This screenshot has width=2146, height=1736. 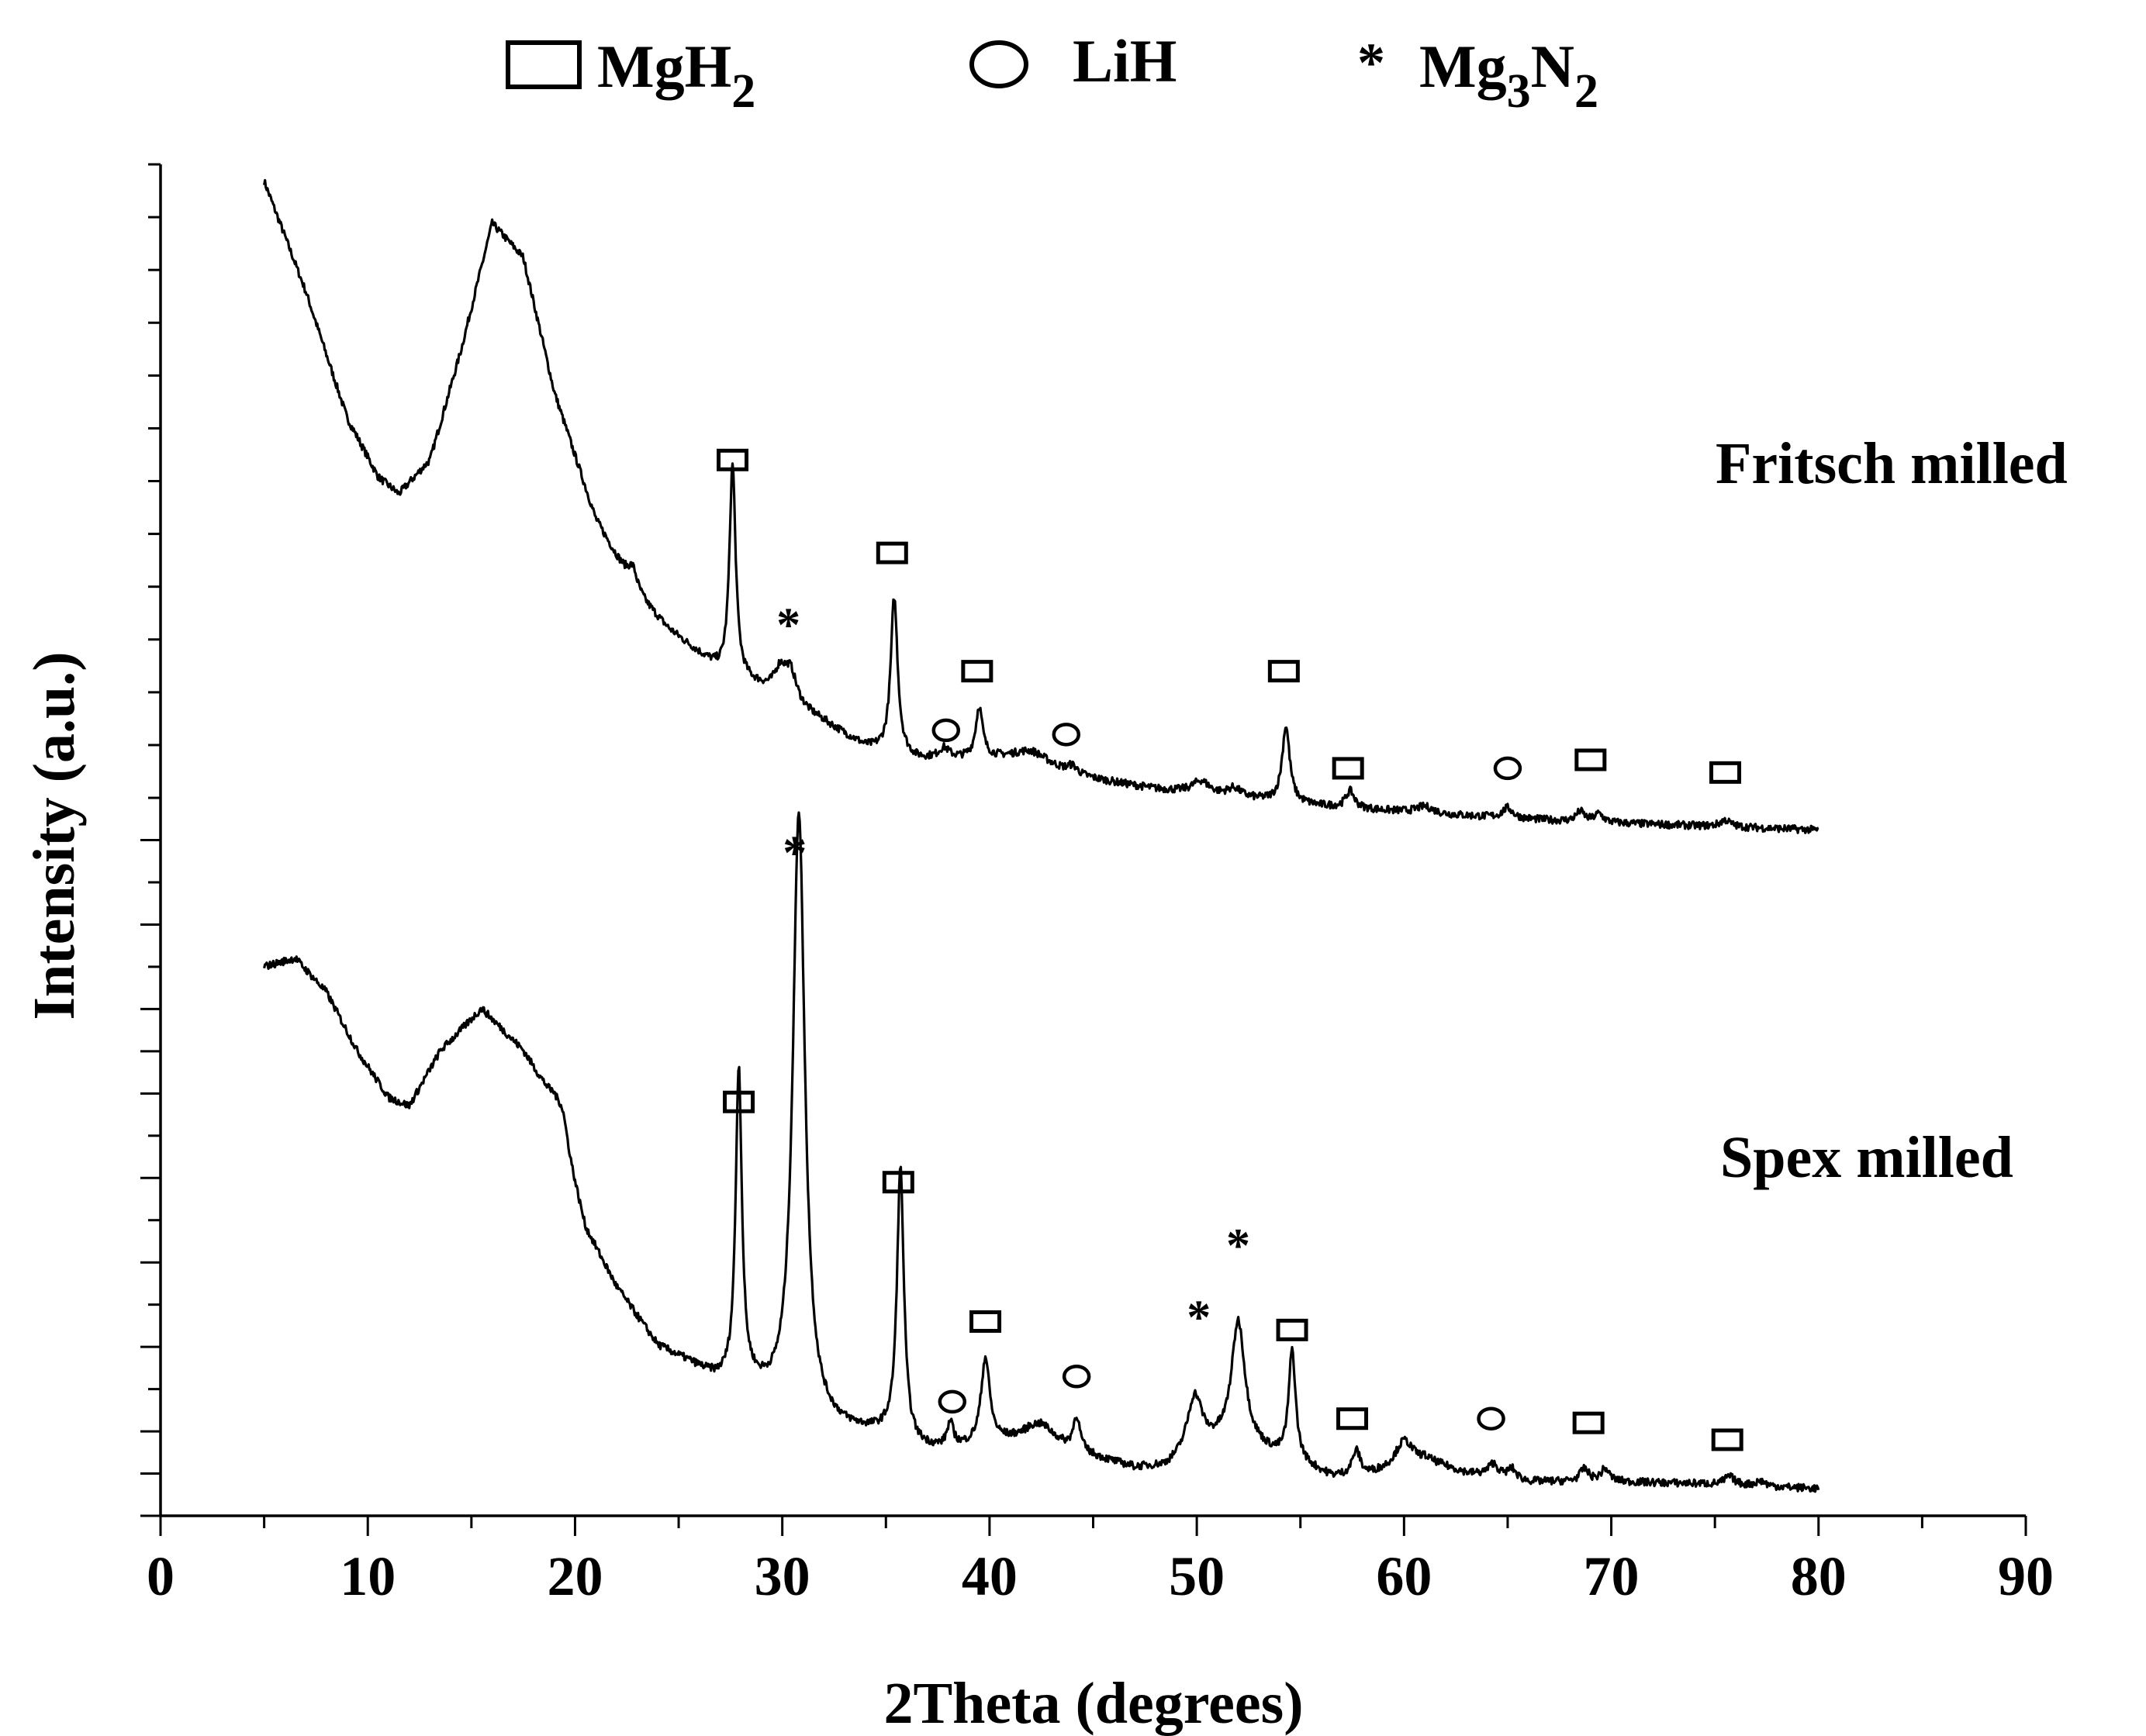 What do you see at coordinates (2026, 1576) in the screenshot?
I see `x-tick-label: 90` at bounding box center [2026, 1576].